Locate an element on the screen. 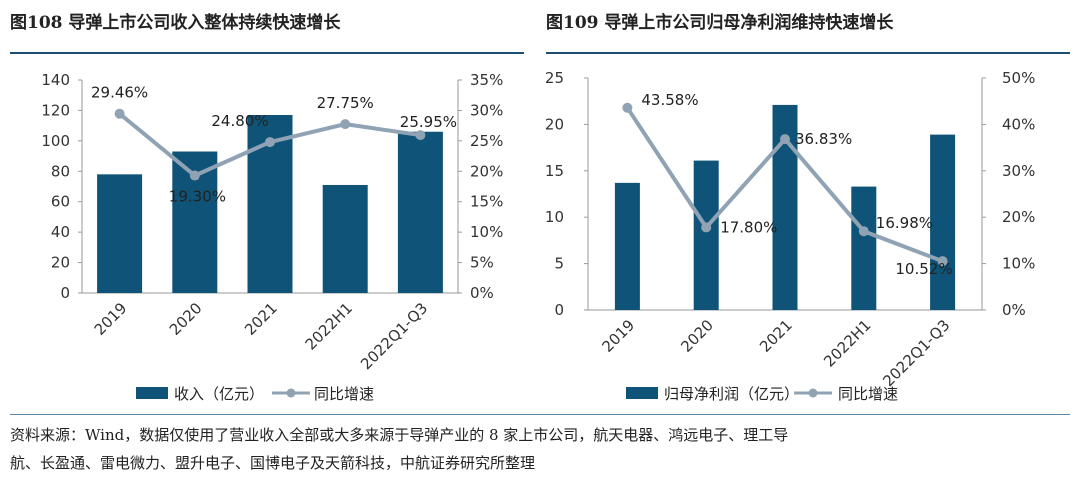 Image resolution: width=1080 pixels, height=485 pixels. growth-label: 25.95% is located at coordinates (428, 122).